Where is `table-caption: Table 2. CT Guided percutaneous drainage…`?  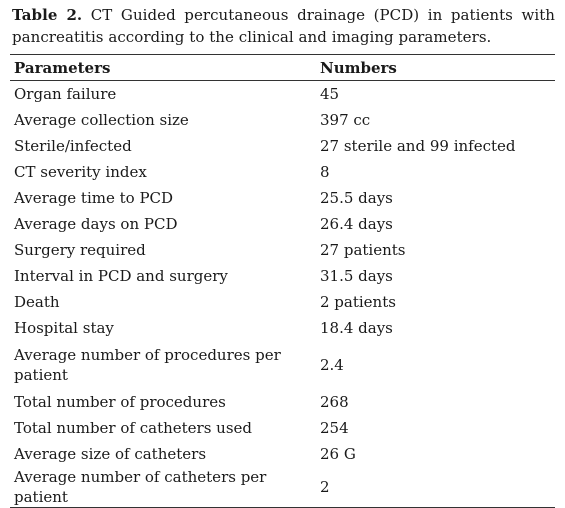 table-caption: Table 2. CT Guided percutaneous drainage… is located at coordinates (283, 26).